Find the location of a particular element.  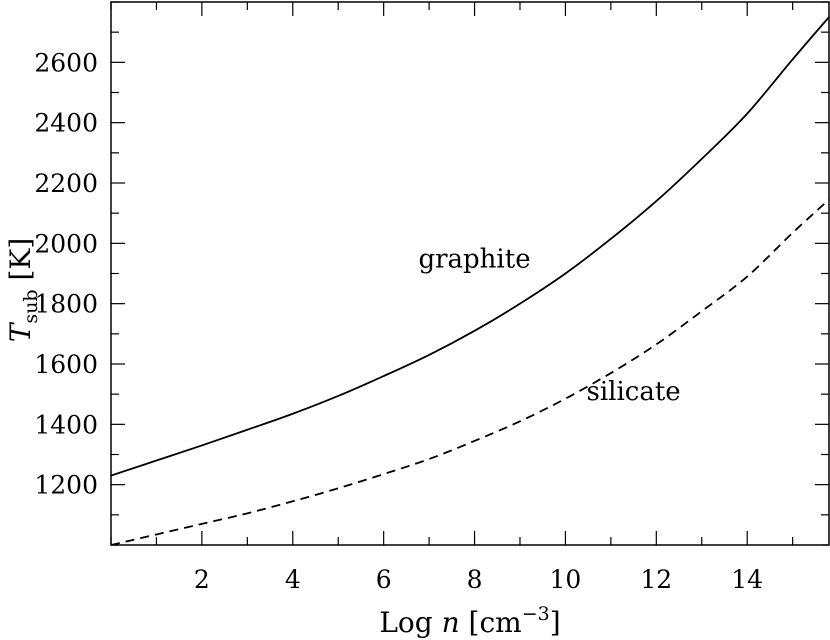

y-tick-label: 2000 is located at coordinates (66, 243).